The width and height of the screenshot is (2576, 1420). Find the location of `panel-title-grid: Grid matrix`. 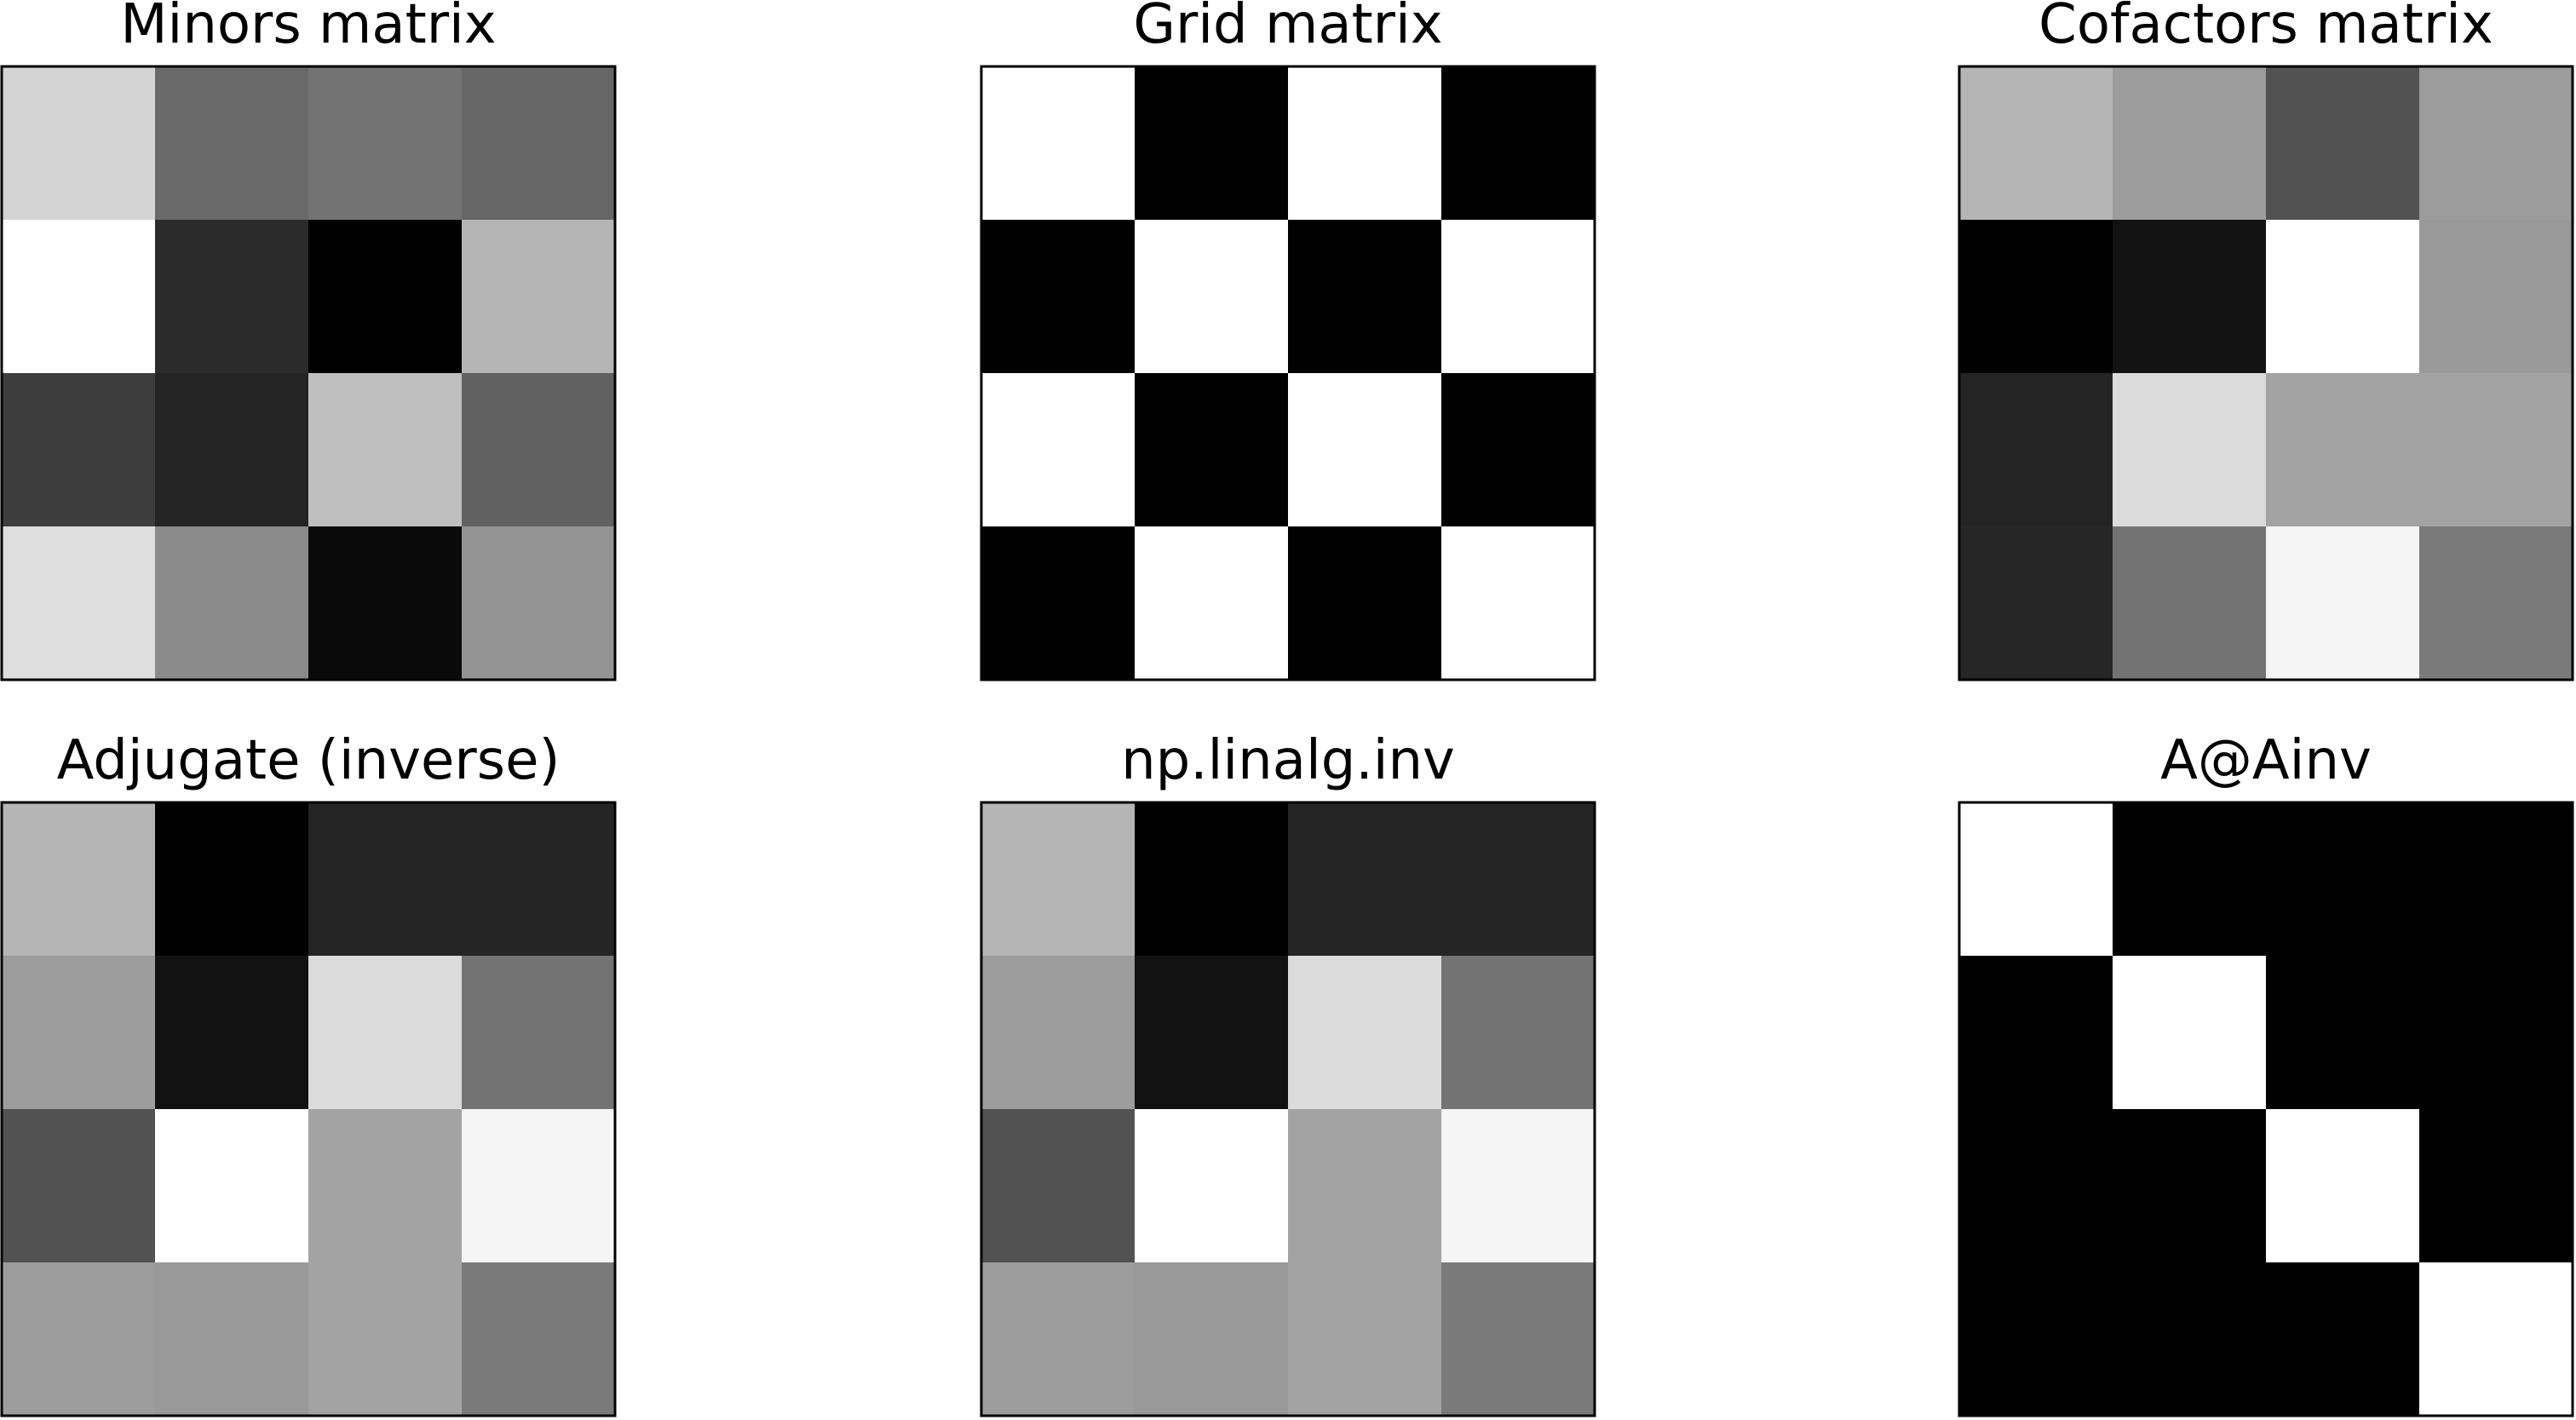

panel-title-grid: Grid matrix is located at coordinates (1287, 28).